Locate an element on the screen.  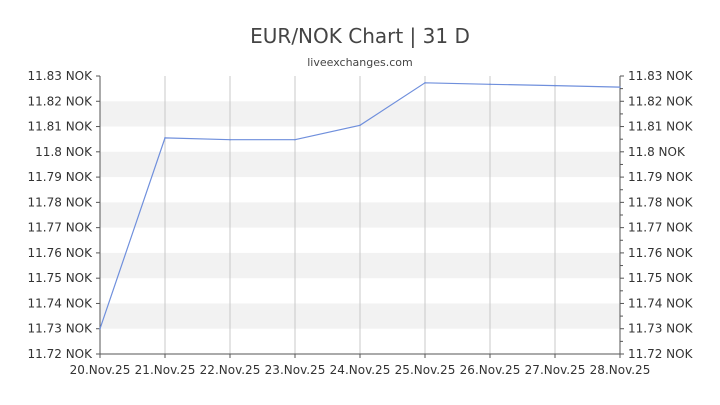
y-tick-label-right: 11.73 NOK is located at coordinates (661, 329).